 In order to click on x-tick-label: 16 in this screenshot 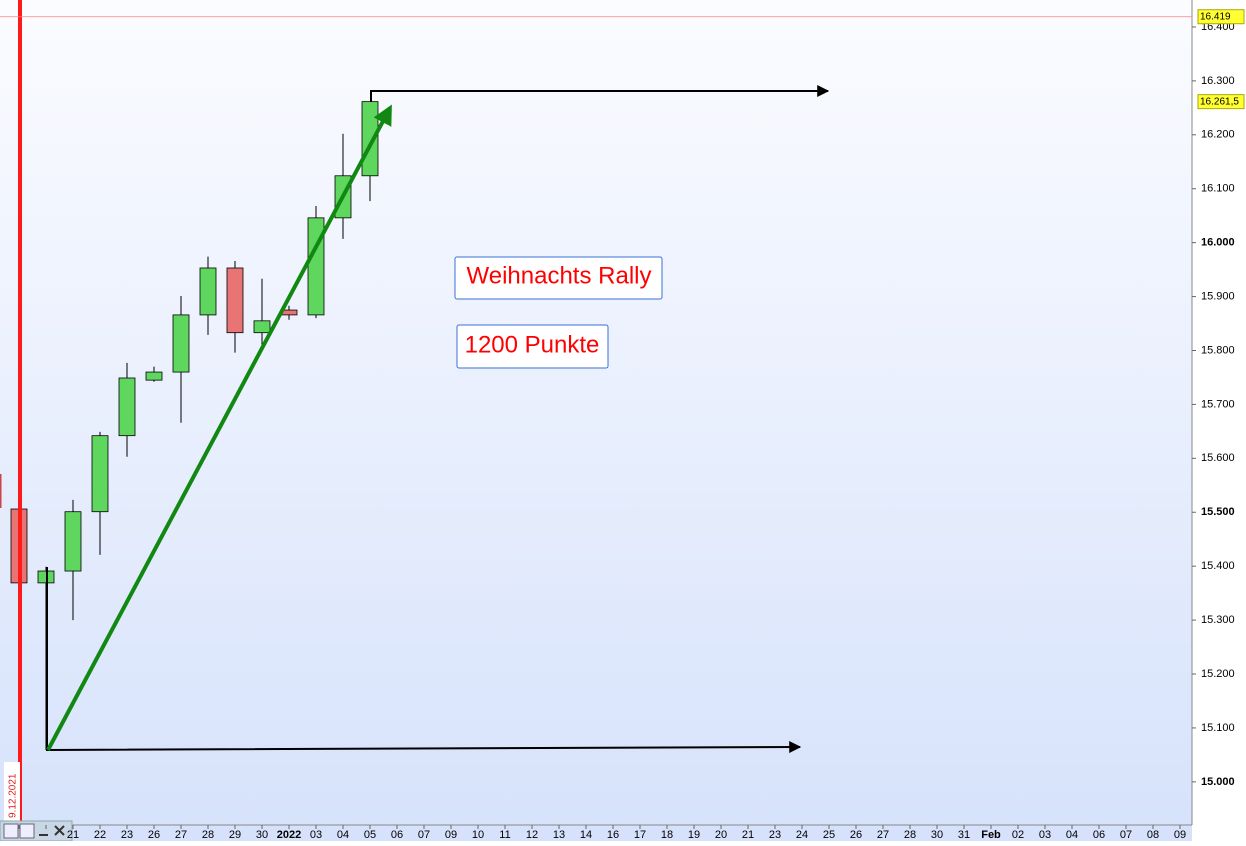, I will do `click(613, 835)`.